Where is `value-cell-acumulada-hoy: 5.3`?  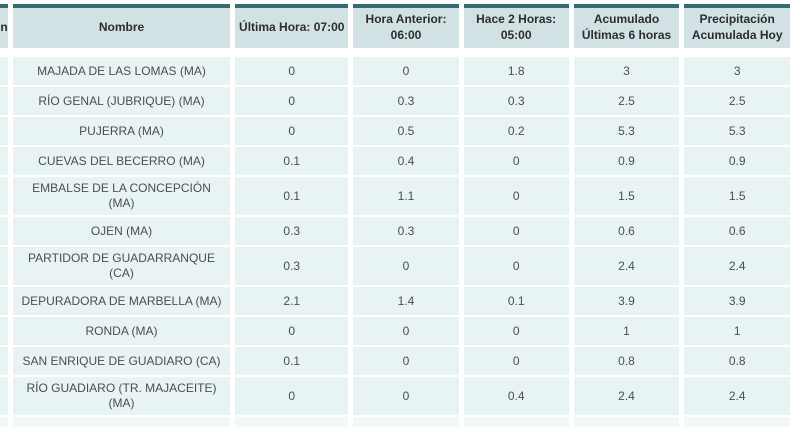
value-cell-acumulada-hoy: 5.3 is located at coordinates (737, 131).